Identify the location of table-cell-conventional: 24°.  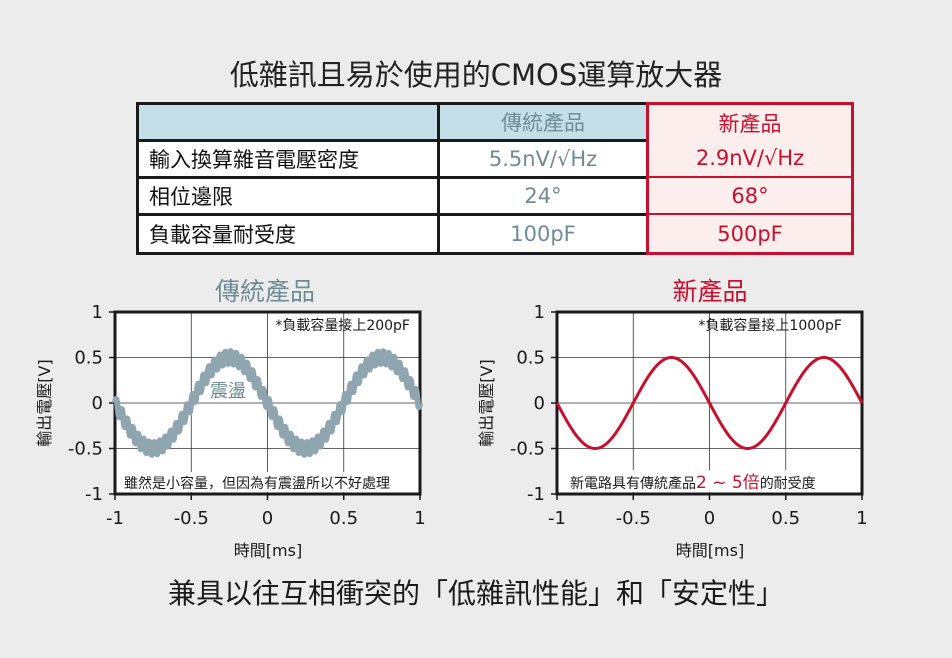
(543, 196).